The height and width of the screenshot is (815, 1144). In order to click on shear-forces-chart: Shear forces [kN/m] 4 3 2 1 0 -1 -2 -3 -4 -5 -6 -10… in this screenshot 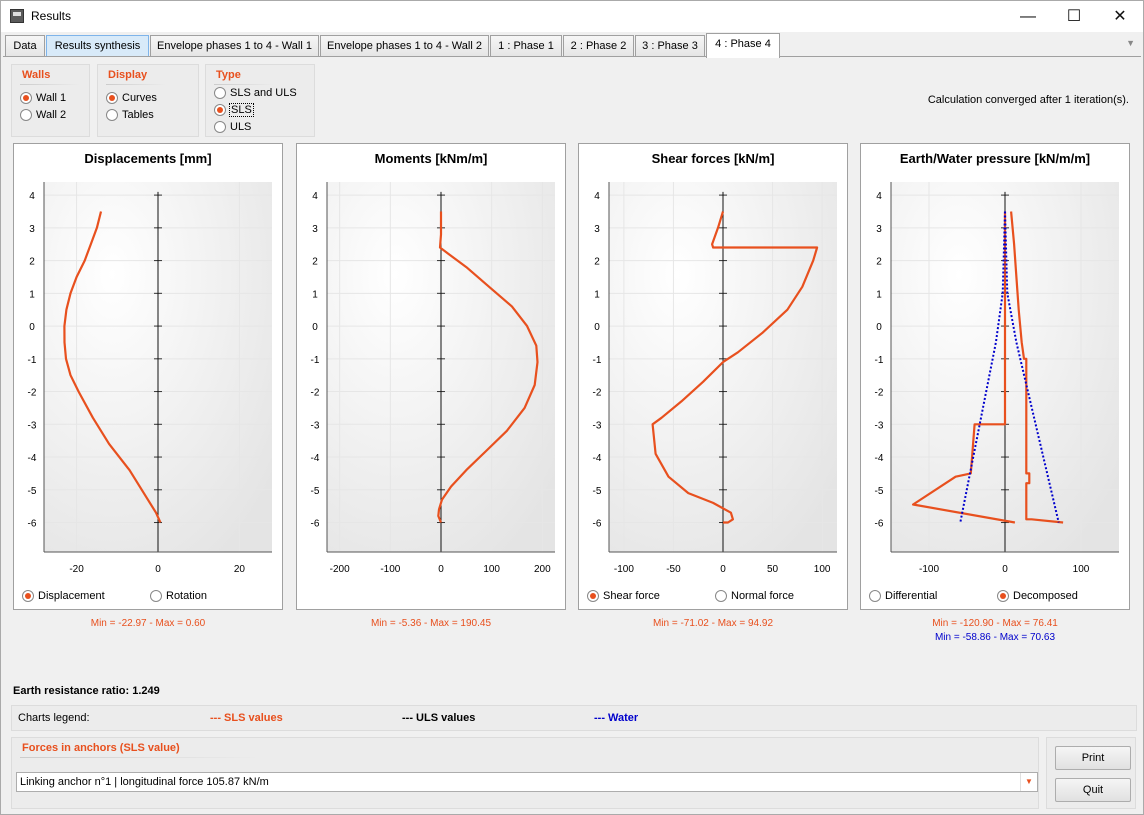, I will do `click(713, 376)`.